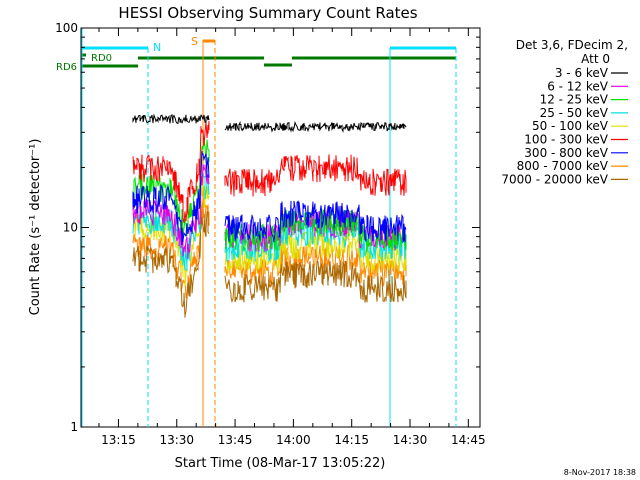  What do you see at coordinates (66, 67) in the screenshot?
I see `rd6-flag-label: RD6` at bounding box center [66, 67].